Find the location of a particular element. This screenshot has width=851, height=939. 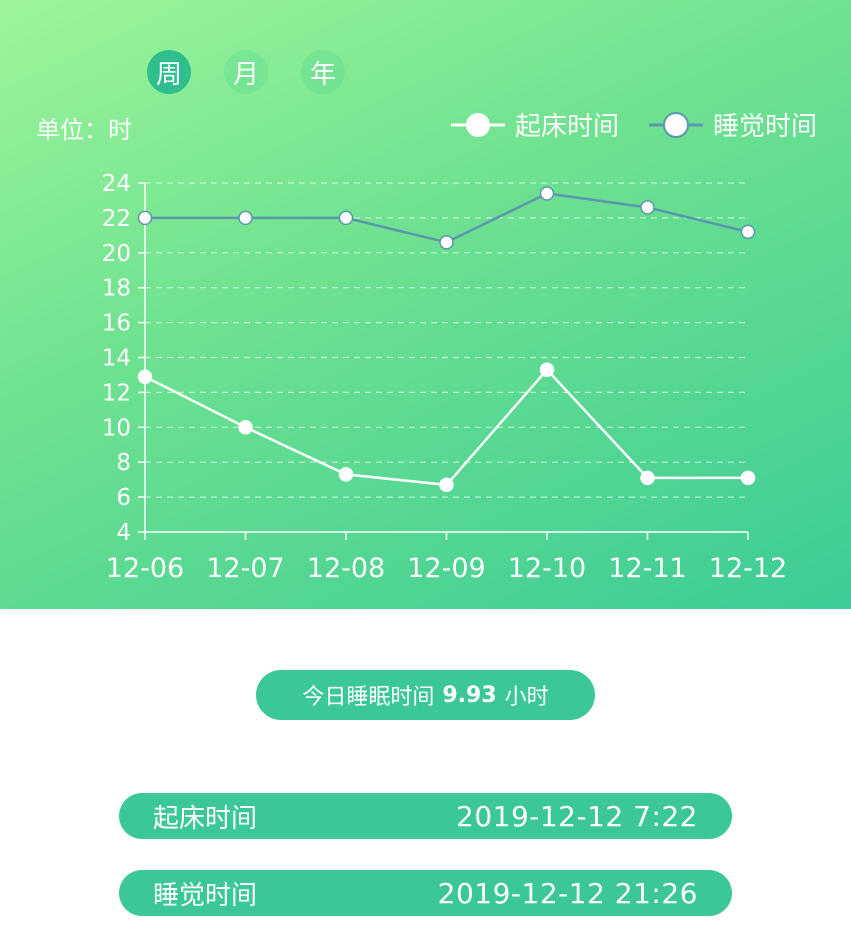

wake-time-label: 起床时间 is located at coordinates (205, 818).